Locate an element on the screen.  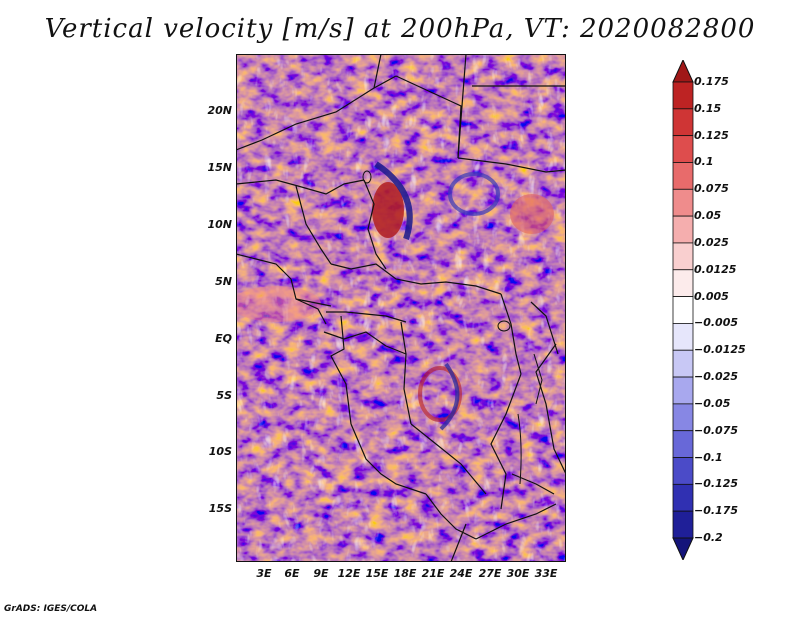
colorbar-label: 0.05 is located at coordinates (708, 216).